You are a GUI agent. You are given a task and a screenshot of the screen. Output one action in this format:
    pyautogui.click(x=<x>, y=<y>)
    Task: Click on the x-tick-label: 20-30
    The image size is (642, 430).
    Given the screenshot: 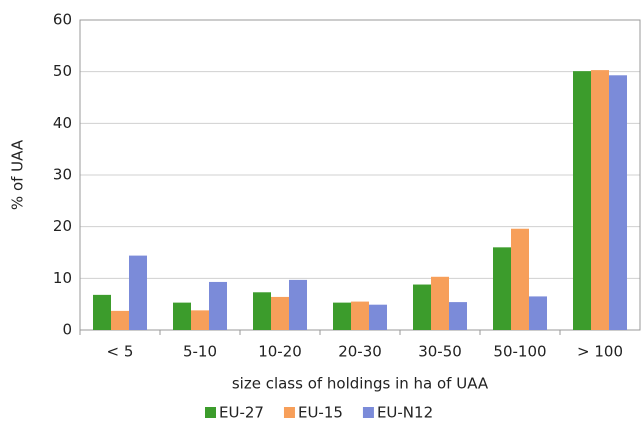 What is the action you would take?
    pyautogui.click(x=360, y=352)
    